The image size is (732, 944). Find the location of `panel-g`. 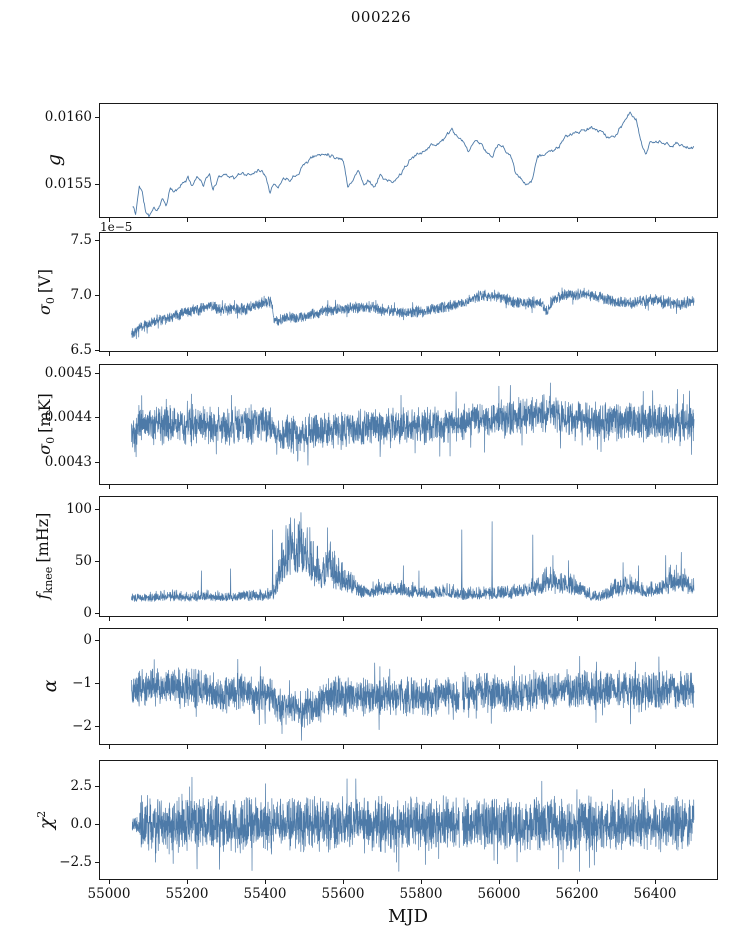

panel-g is located at coordinates (408, 160).